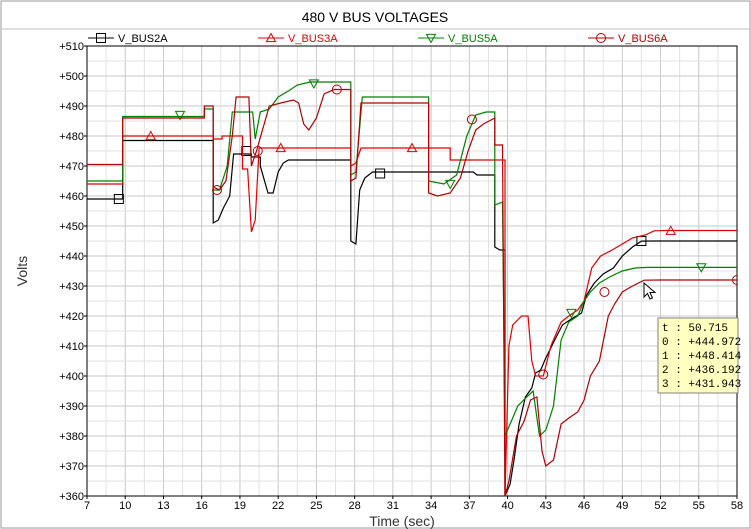 This screenshot has width=751, height=529. I want to click on y-tick-label: +460, so click(71, 197).